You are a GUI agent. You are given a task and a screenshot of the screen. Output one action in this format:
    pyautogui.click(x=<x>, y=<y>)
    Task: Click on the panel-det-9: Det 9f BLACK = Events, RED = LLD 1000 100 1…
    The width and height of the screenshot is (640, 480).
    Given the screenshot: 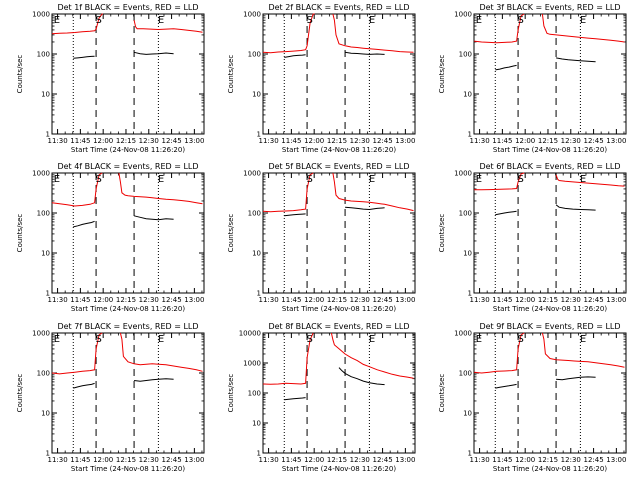 What is the action you would take?
    pyautogui.click(x=532, y=397)
    